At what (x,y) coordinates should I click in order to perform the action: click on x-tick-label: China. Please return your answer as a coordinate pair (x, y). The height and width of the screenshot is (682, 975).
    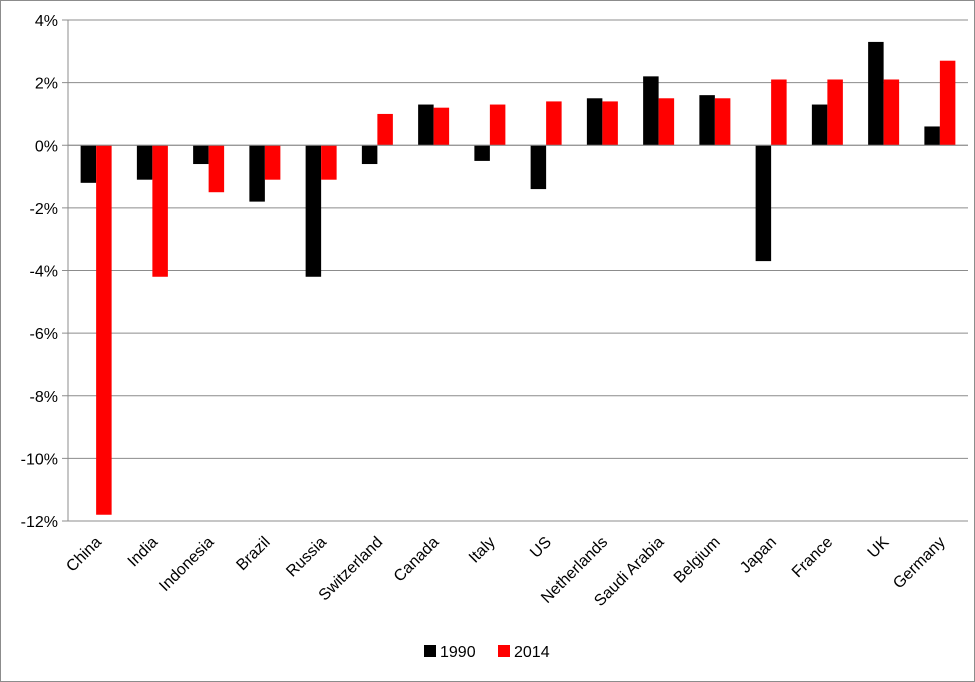
    Looking at the image, I should click on (84, 555).